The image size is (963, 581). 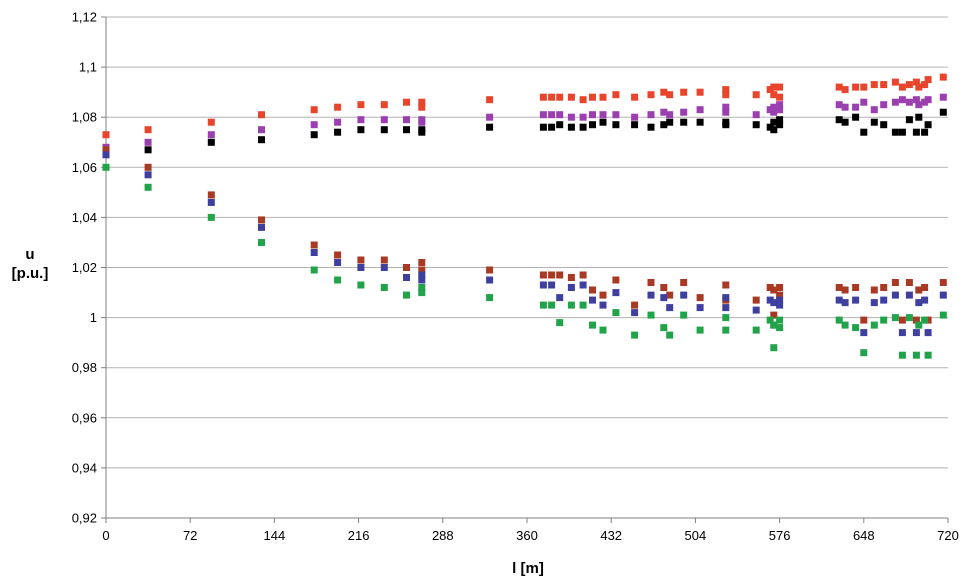 I want to click on x-tick-label: 648, so click(x=864, y=535).